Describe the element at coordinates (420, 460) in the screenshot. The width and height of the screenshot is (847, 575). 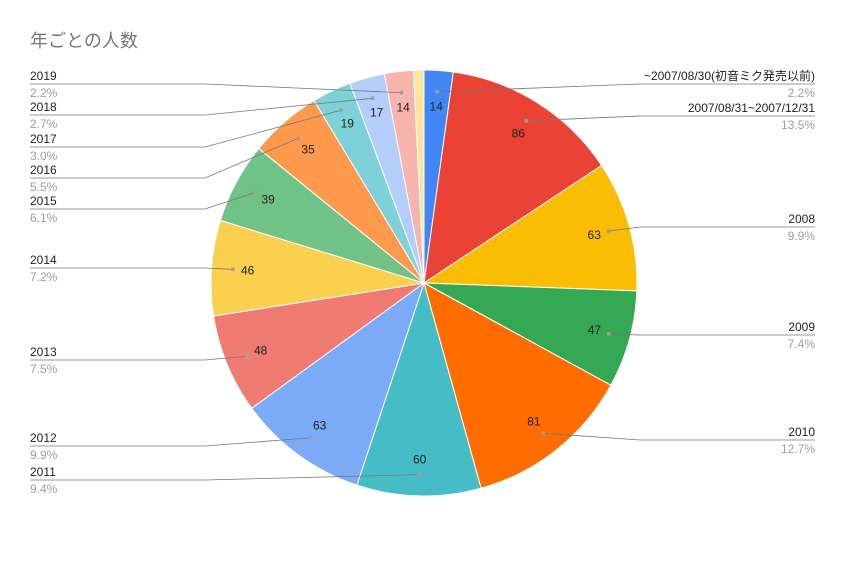
I see `value-label: 60` at that location.